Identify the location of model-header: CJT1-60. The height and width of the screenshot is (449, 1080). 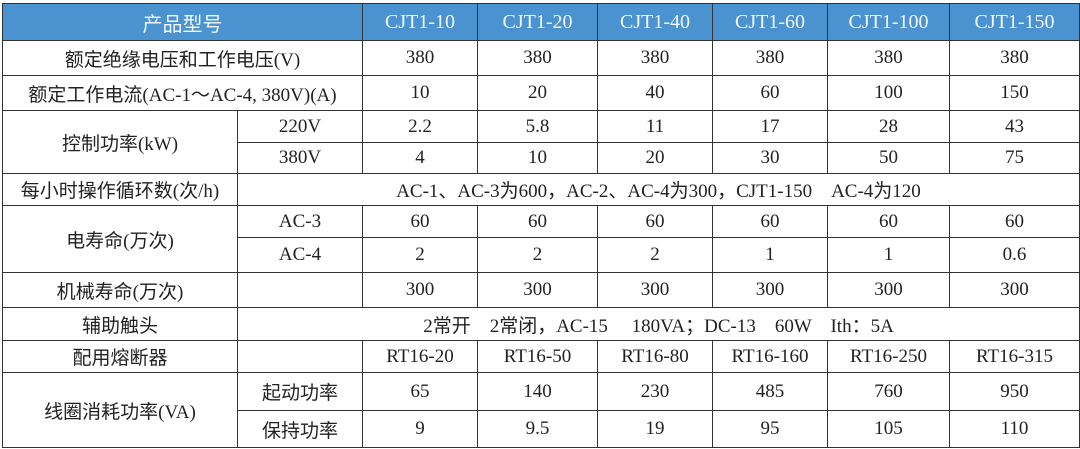
(770, 22).